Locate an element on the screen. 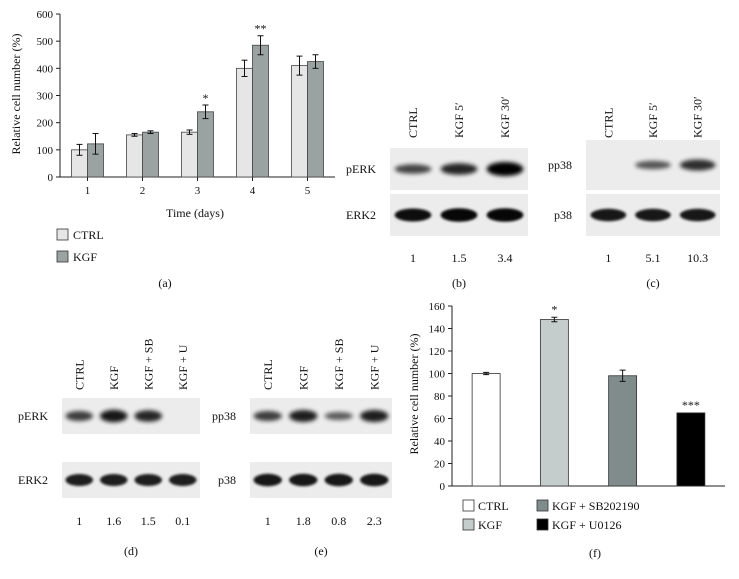 The image size is (739, 579). chart-a-xtick-label: 5 is located at coordinates (308, 191).